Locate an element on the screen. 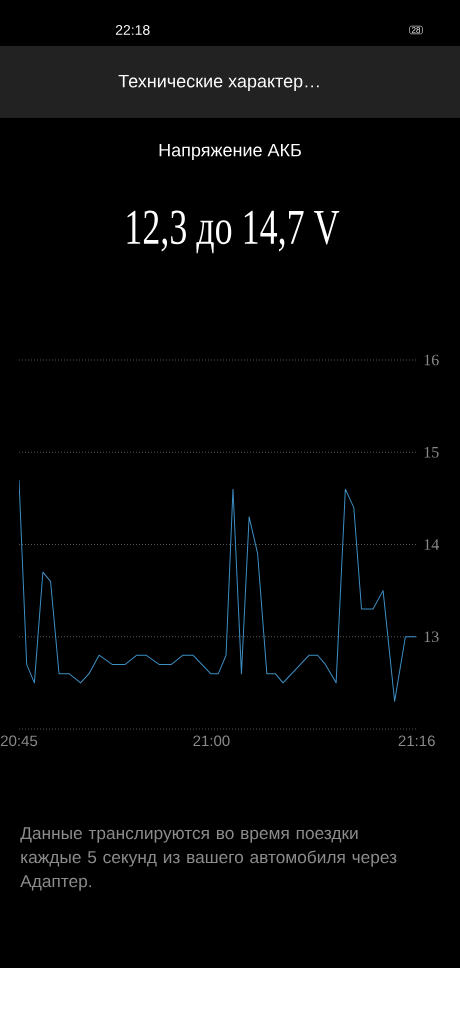  y-tick-label: 13 is located at coordinates (431, 637).